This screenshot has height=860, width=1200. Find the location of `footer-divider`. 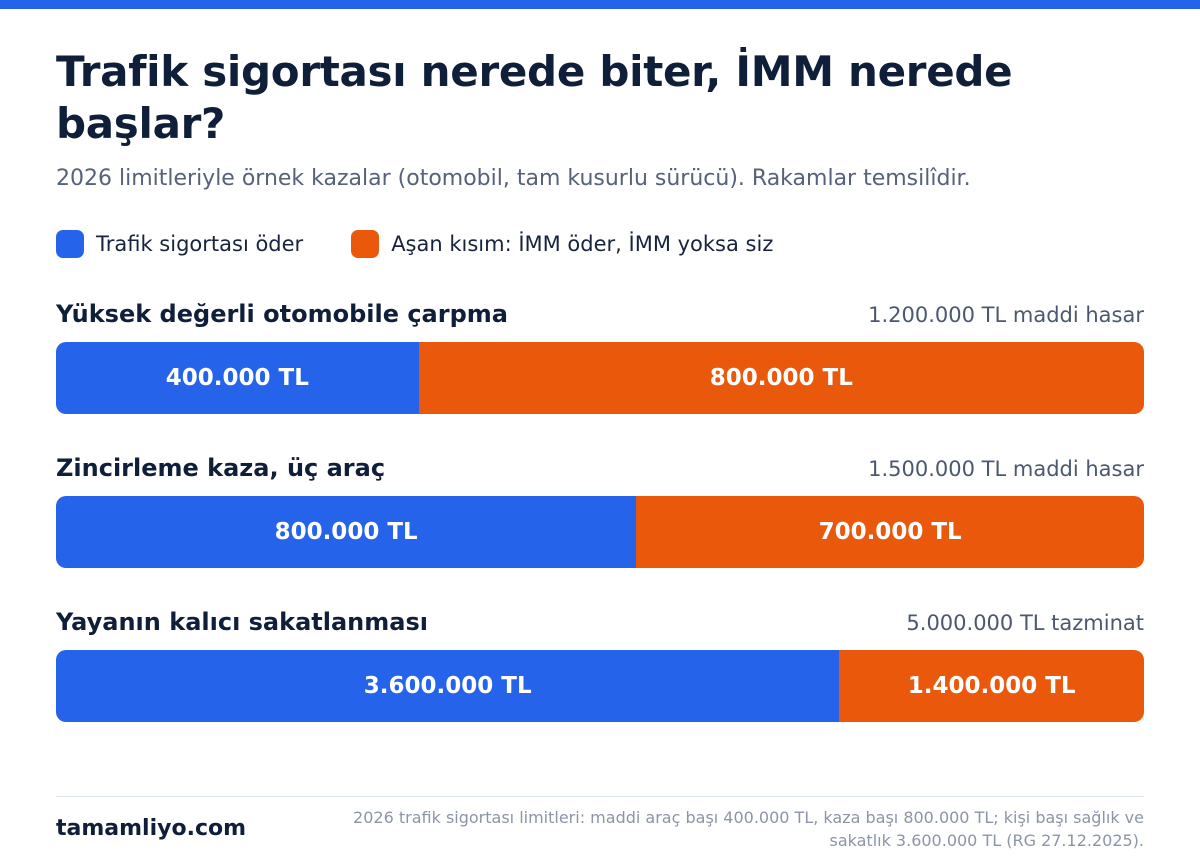

footer-divider is located at coordinates (600, 796).